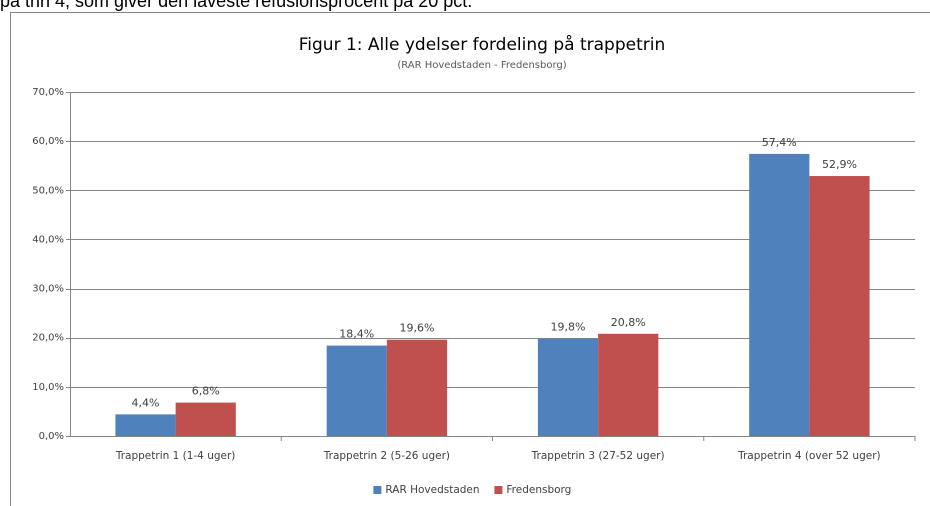 The height and width of the screenshot is (506, 930). Describe the element at coordinates (48, 239) in the screenshot. I see `y-tick-label: 40,0%` at that location.